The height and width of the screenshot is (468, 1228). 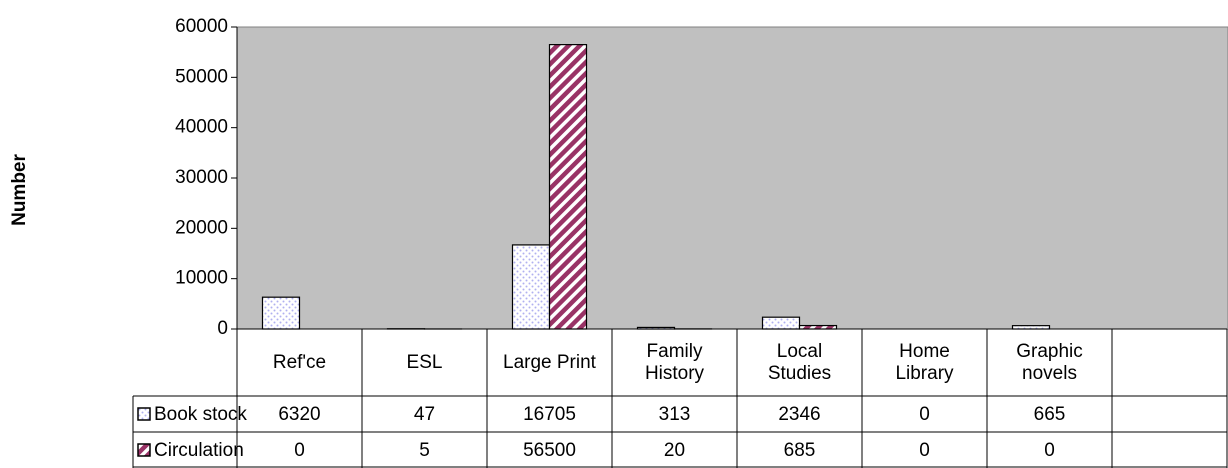 What do you see at coordinates (199, 450) in the screenshot?
I see `legend-label: Circulation` at bounding box center [199, 450].